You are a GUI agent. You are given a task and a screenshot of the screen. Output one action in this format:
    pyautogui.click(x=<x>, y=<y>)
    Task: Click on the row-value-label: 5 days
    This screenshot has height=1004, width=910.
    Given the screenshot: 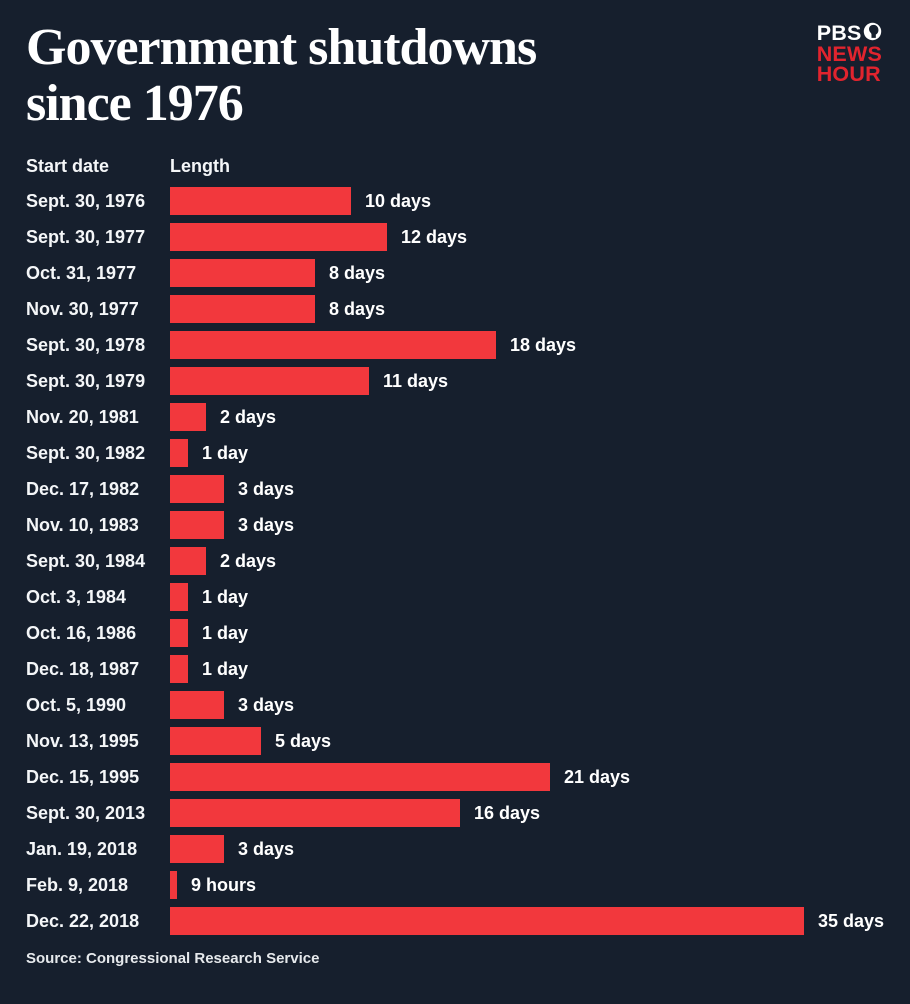 What is the action you would take?
    pyautogui.click(x=303, y=740)
    